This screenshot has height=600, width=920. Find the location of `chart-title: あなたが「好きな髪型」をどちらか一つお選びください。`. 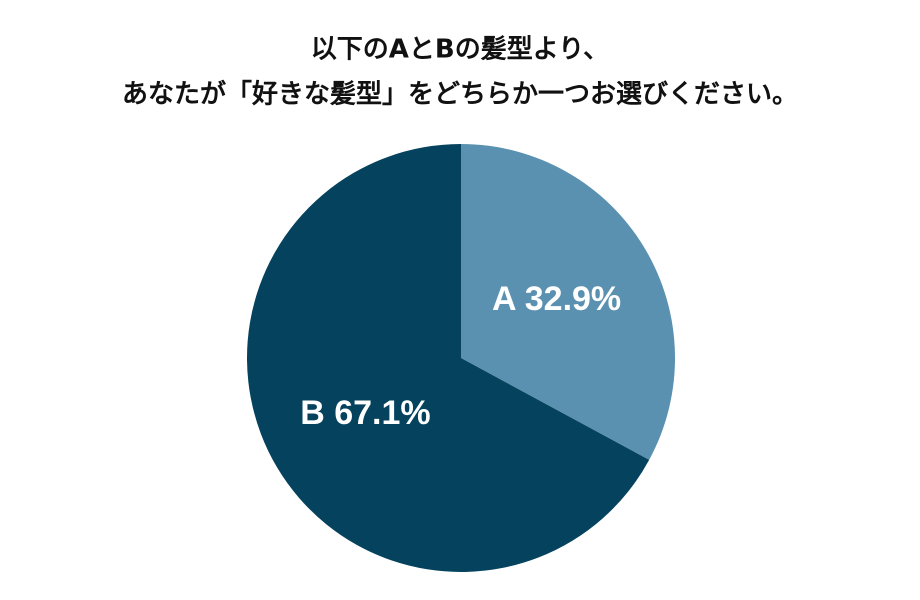

chart-title: あなたが「好きな髪型」をどちらか一つお選びください。 is located at coordinates (460, 94).